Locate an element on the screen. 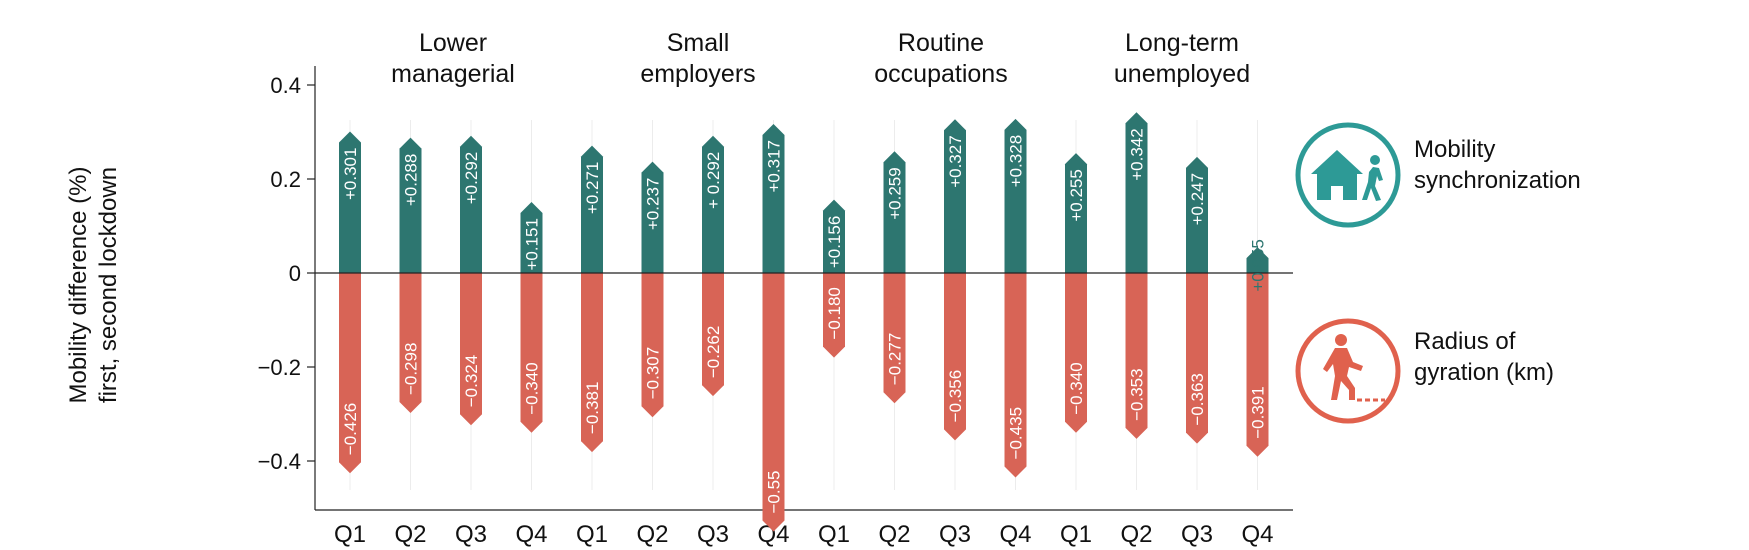 This screenshot has height=550, width=1749. legend-label-mobility-synchronization: Mobility synchronization is located at coordinates (1497, 165).